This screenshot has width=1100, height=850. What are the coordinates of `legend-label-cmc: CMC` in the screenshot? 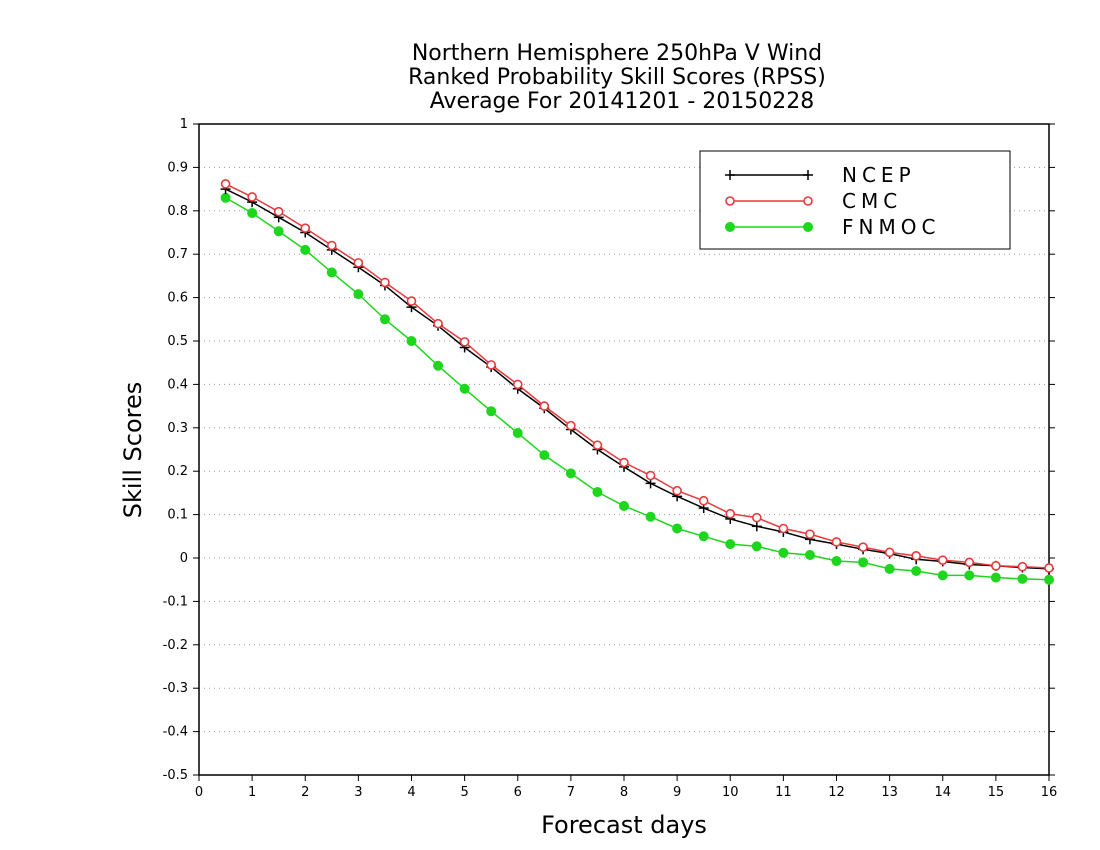 It's located at (872, 201).